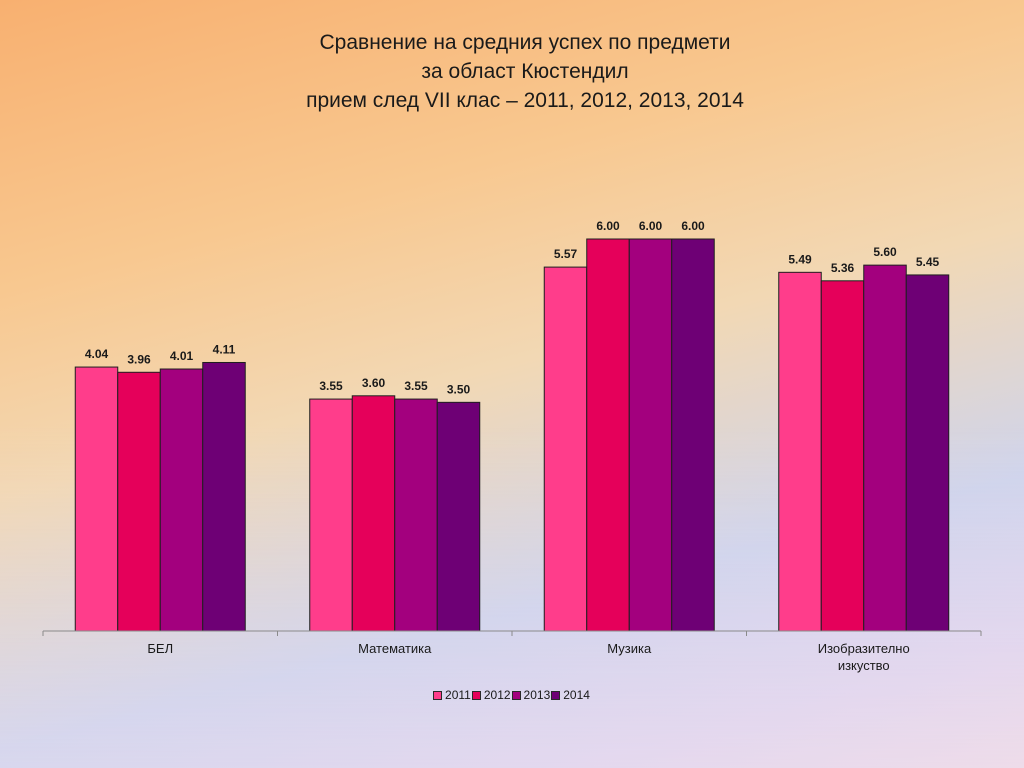 This screenshot has height=768, width=1024. What do you see at coordinates (497, 695) in the screenshot?
I see `legend-label-2012: 2012` at bounding box center [497, 695].